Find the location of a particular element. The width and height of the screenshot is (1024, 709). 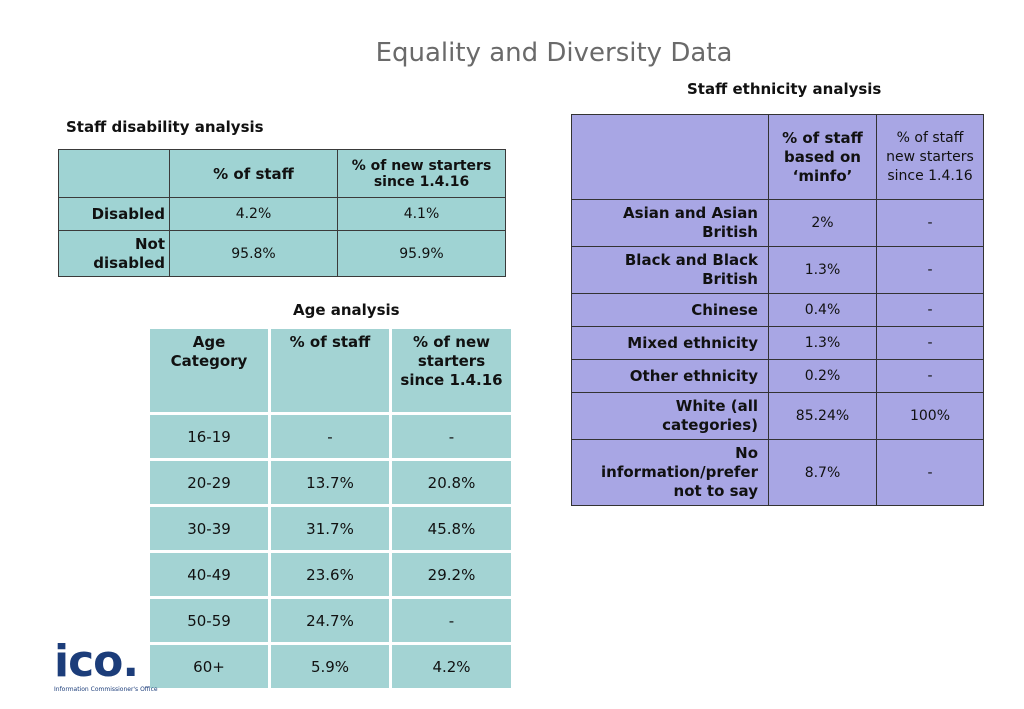

disability-staff-value: 95.8% is located at coordinates (253, 253).